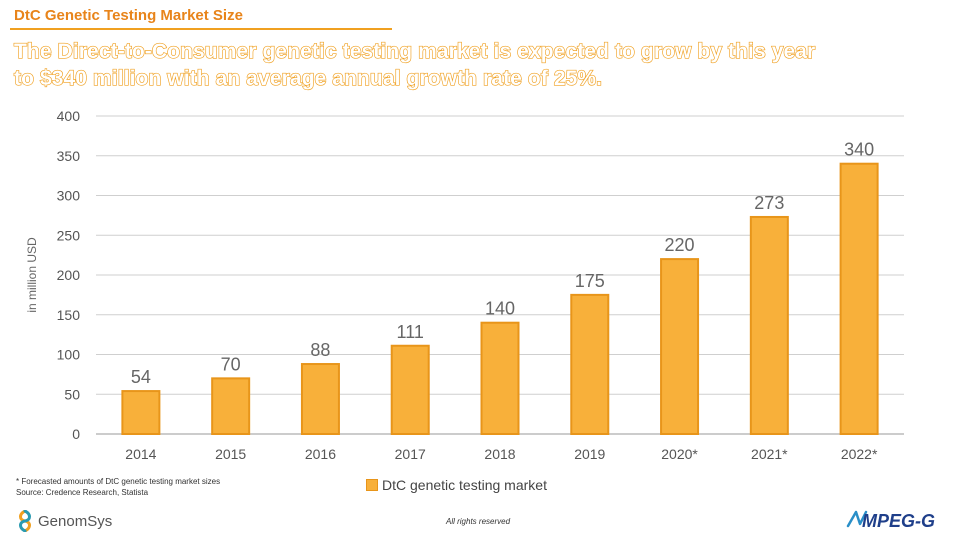  Describe the element at coordinates (69, 315) in the screenshot. I see `y-tick-label: 150` at that location.